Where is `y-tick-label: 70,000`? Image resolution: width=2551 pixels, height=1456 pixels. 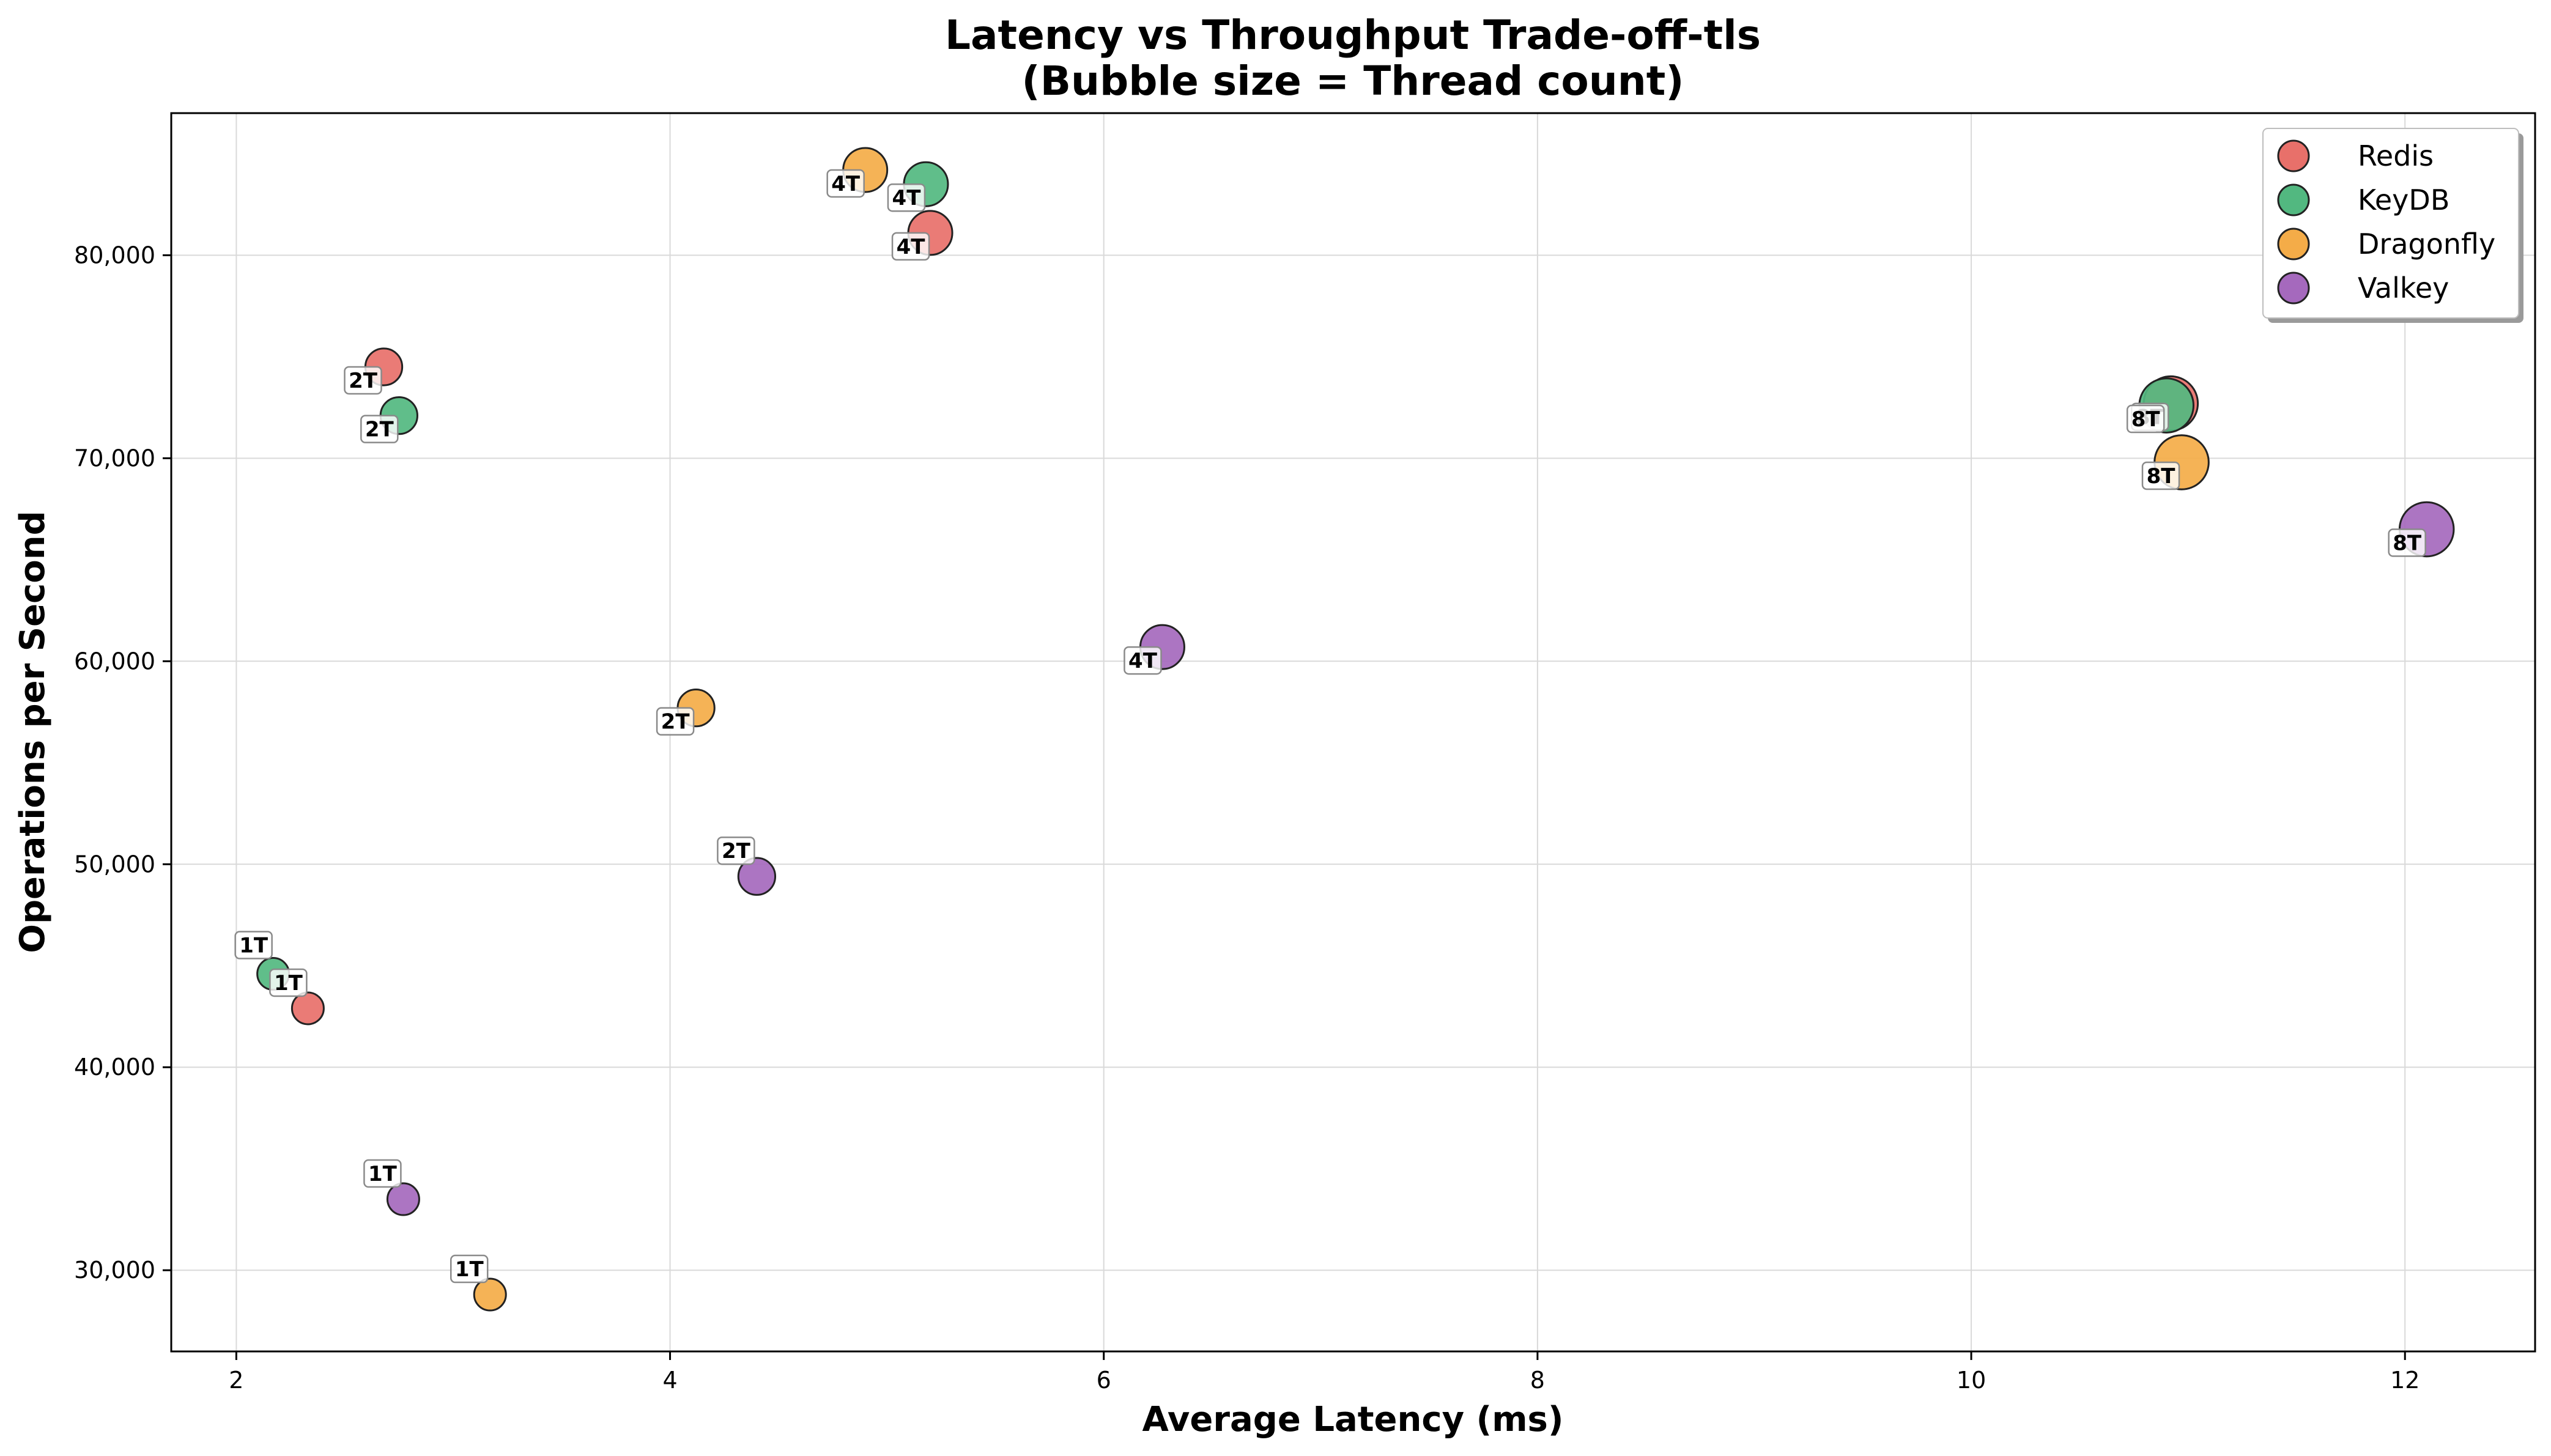 y-tick-label: 70,000 is located at coordinates (114, 458).